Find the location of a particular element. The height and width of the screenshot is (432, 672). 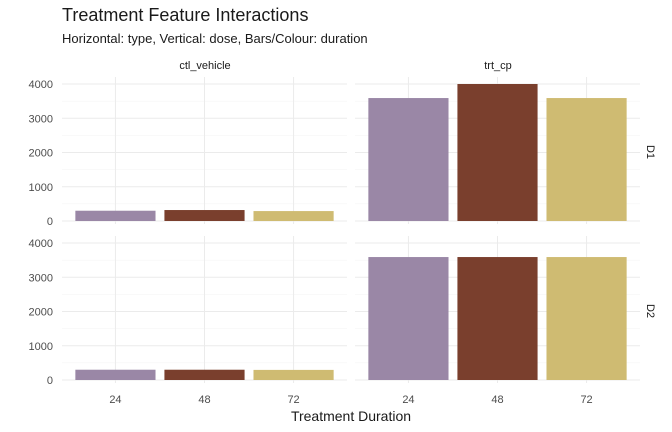

facet-row-label-1: D1 is located at coordinates (650, 152).